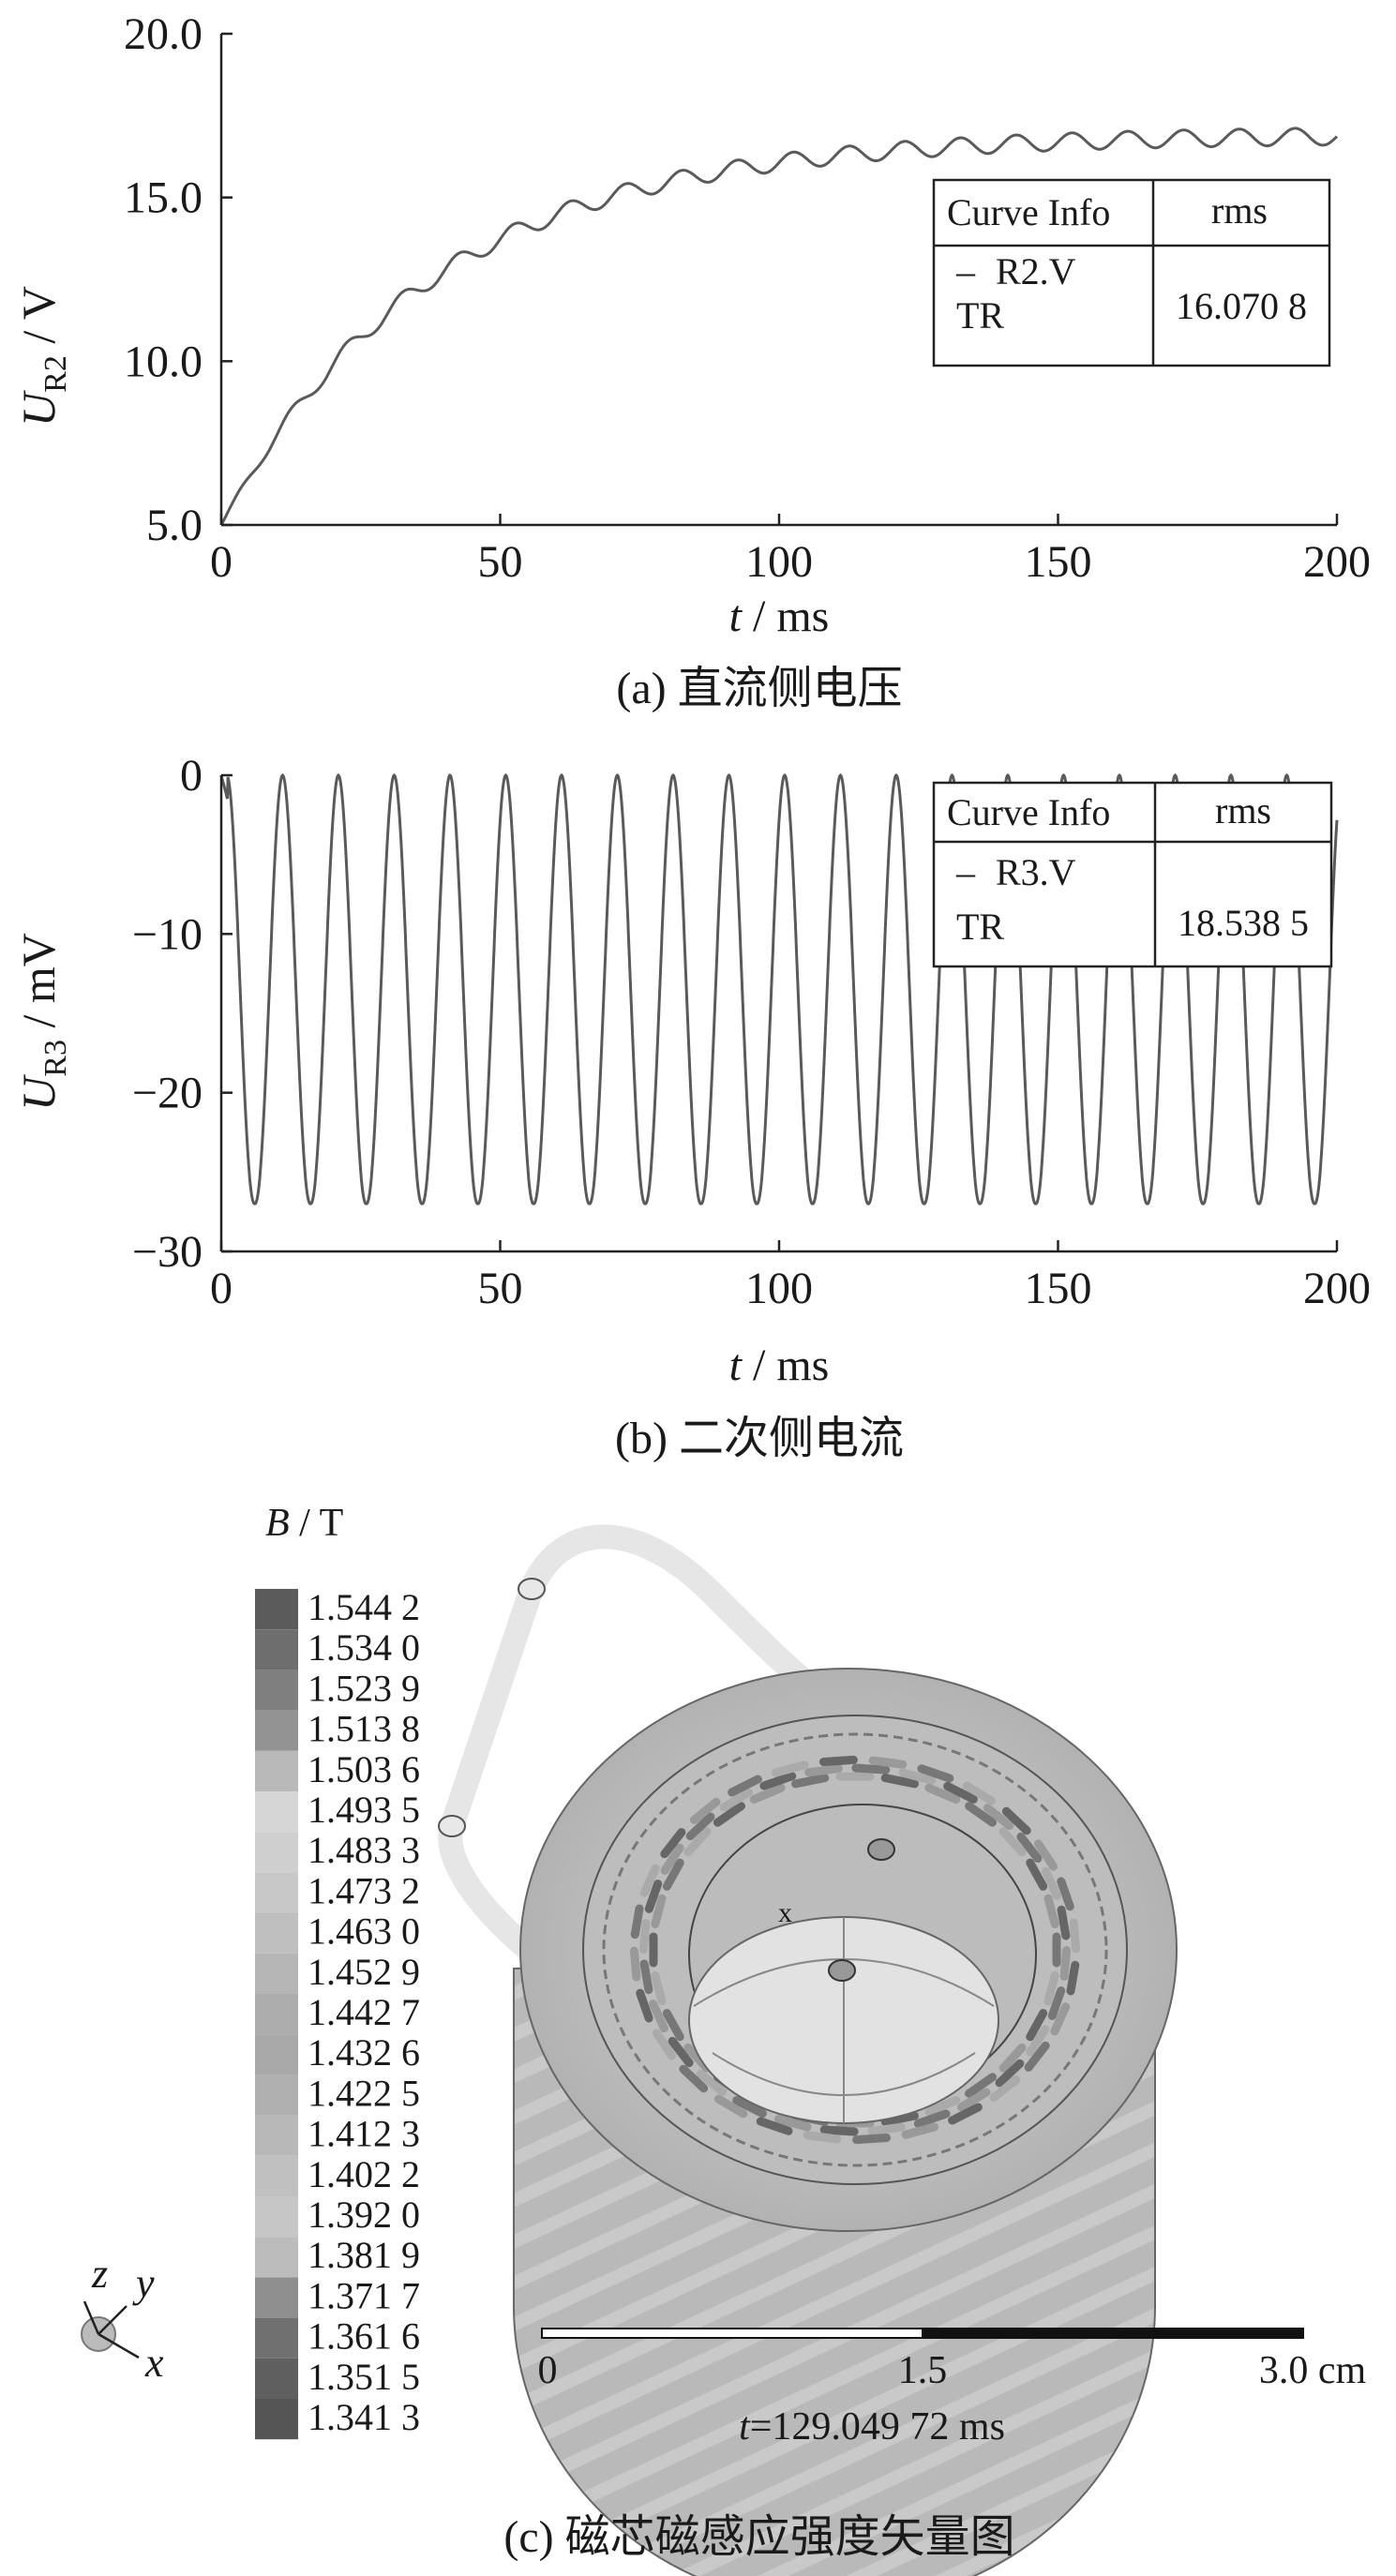  What do you see at coordinates (548, 2371) in the screenshot?
I see `scale-label-0: 0` at bounding box center [548, 2371].